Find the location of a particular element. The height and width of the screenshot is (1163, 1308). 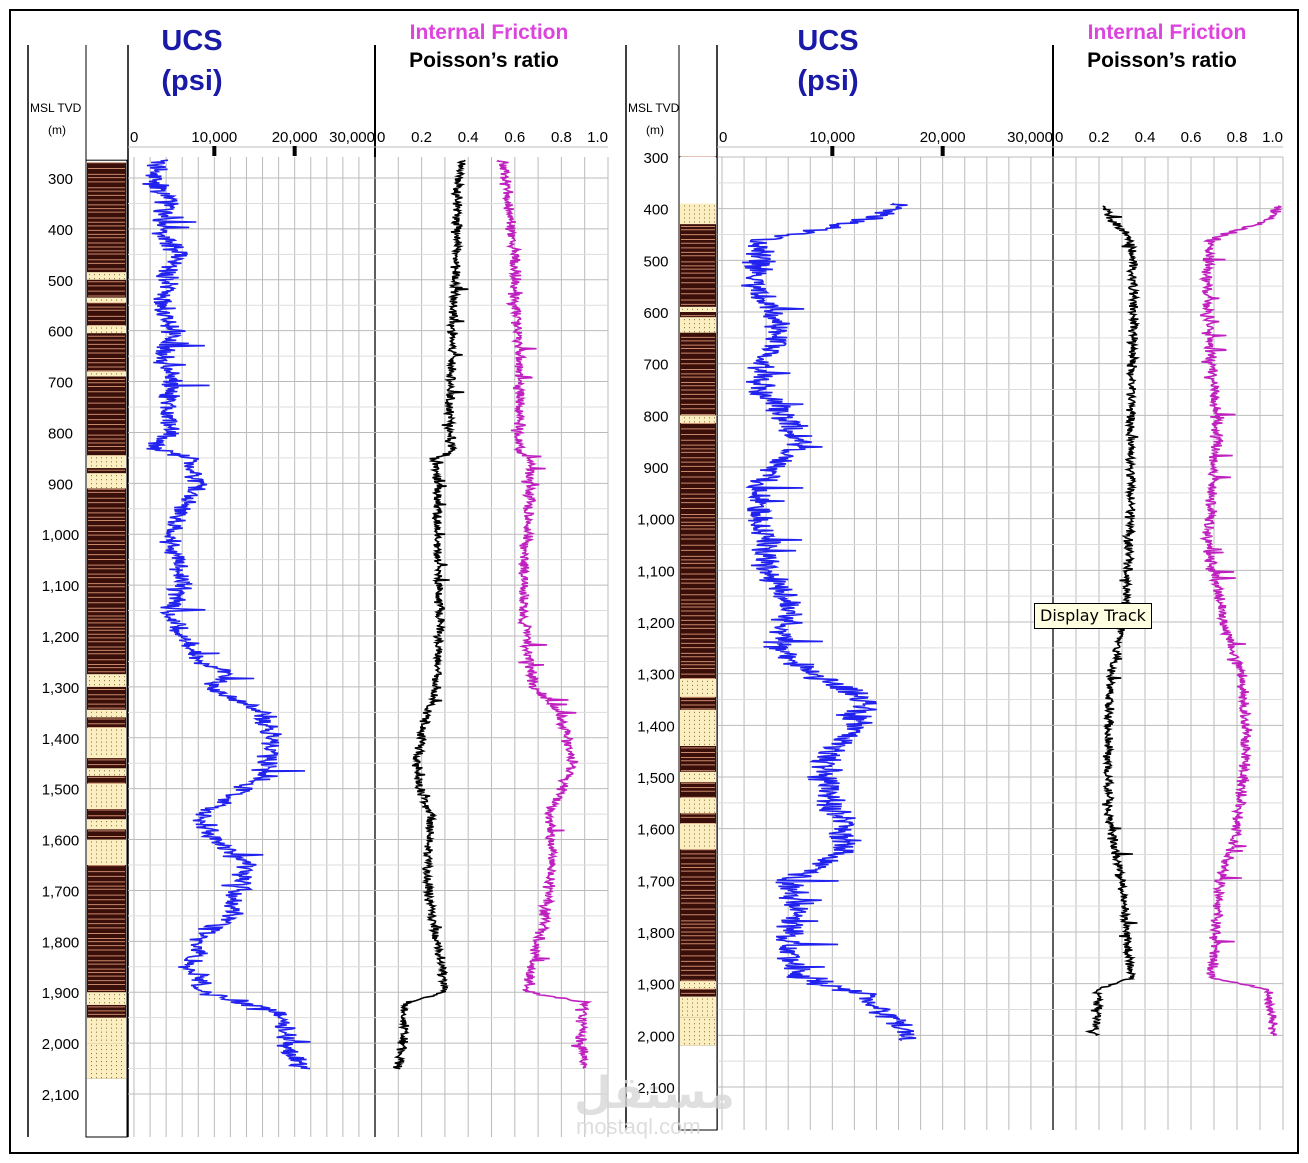

poissons-ratio-title: Poisson’s ratio is located at coordinates (1162, 60).